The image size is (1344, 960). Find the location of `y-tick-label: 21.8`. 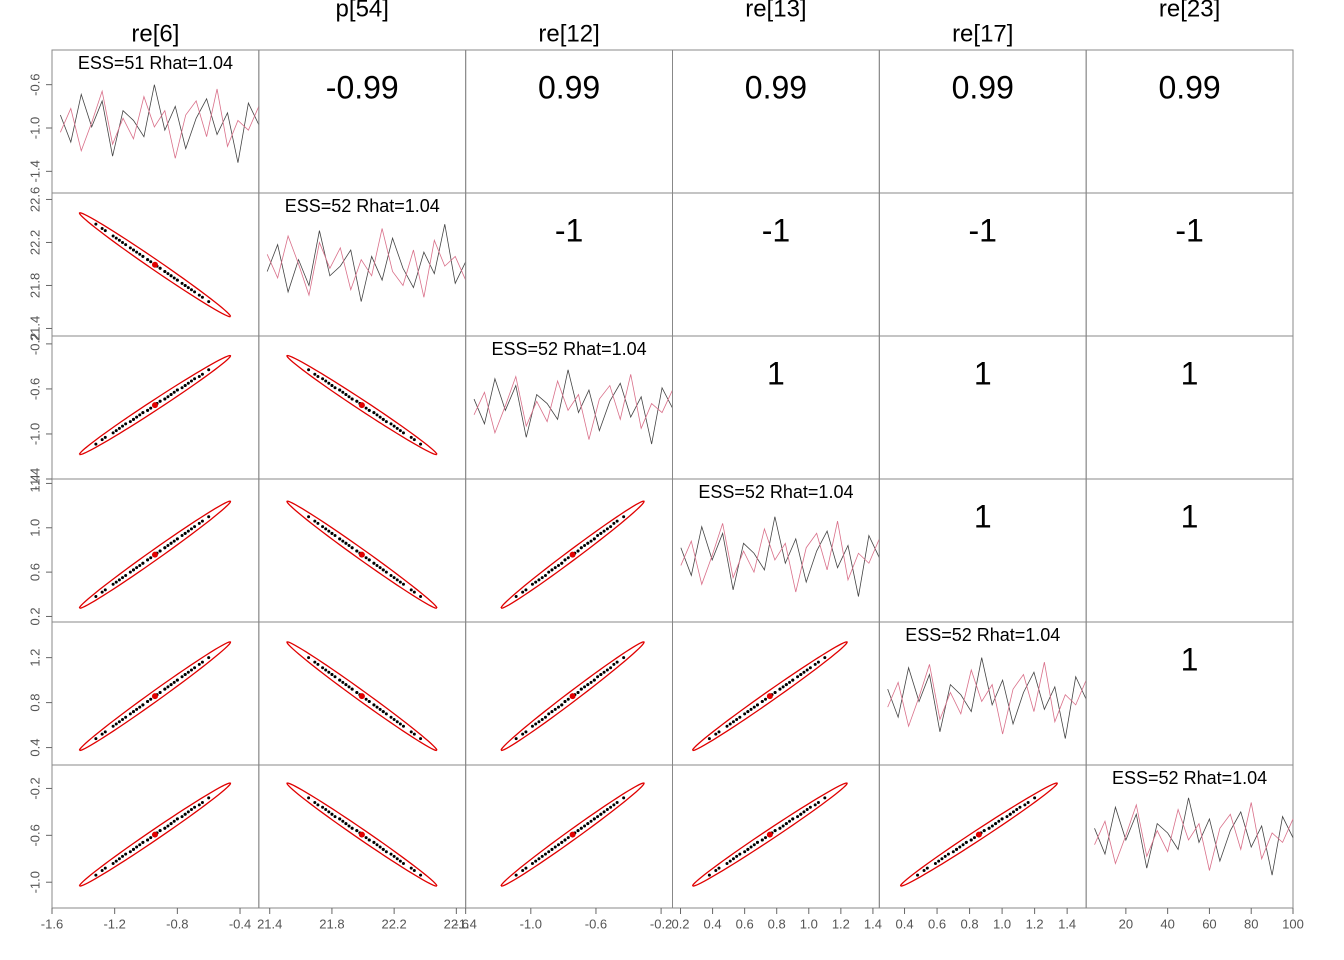

y-tick-label: 21.8 is located at coordinates (34, 285).